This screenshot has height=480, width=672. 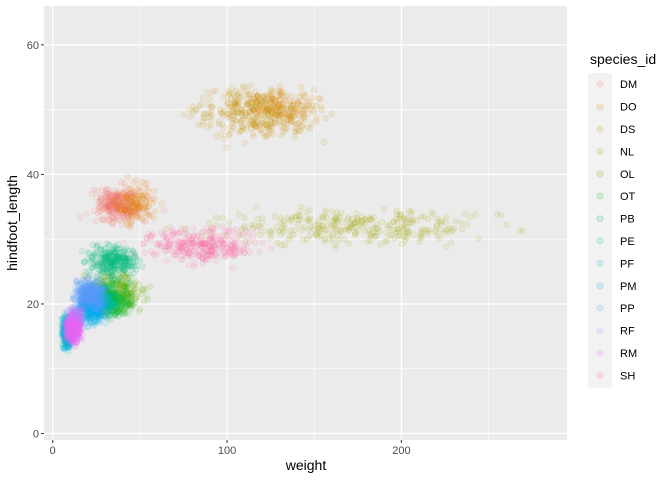 What do you see at coordinates (142, 289) in the screenshot?
I see `point-OL` at bounding box center [142, 289].